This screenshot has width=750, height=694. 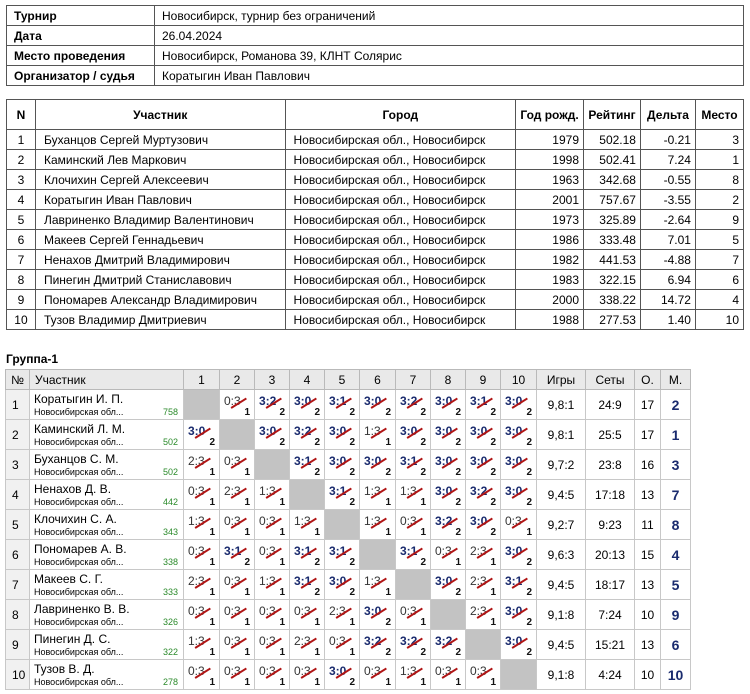 I want to click on player-name: Пинегин Д. С., so click(x=72, y=639).